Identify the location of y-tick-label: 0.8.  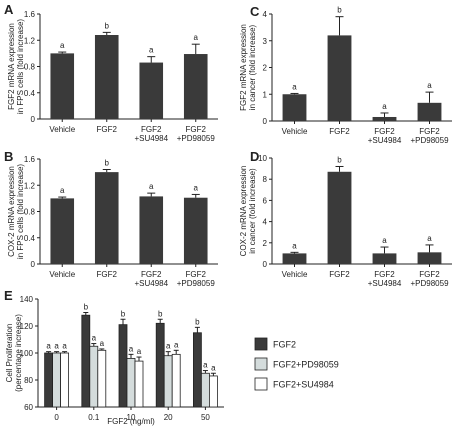
(30, 212).